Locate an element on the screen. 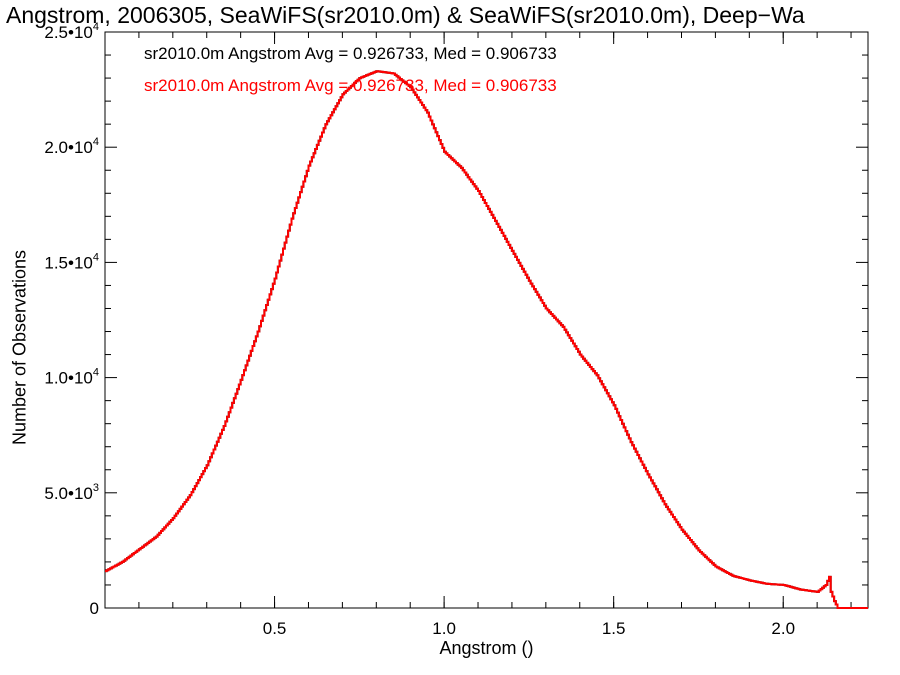 This screenshot has width=900, height=675. x-tick-label: 0.5 is located at coordinates (275, 628).